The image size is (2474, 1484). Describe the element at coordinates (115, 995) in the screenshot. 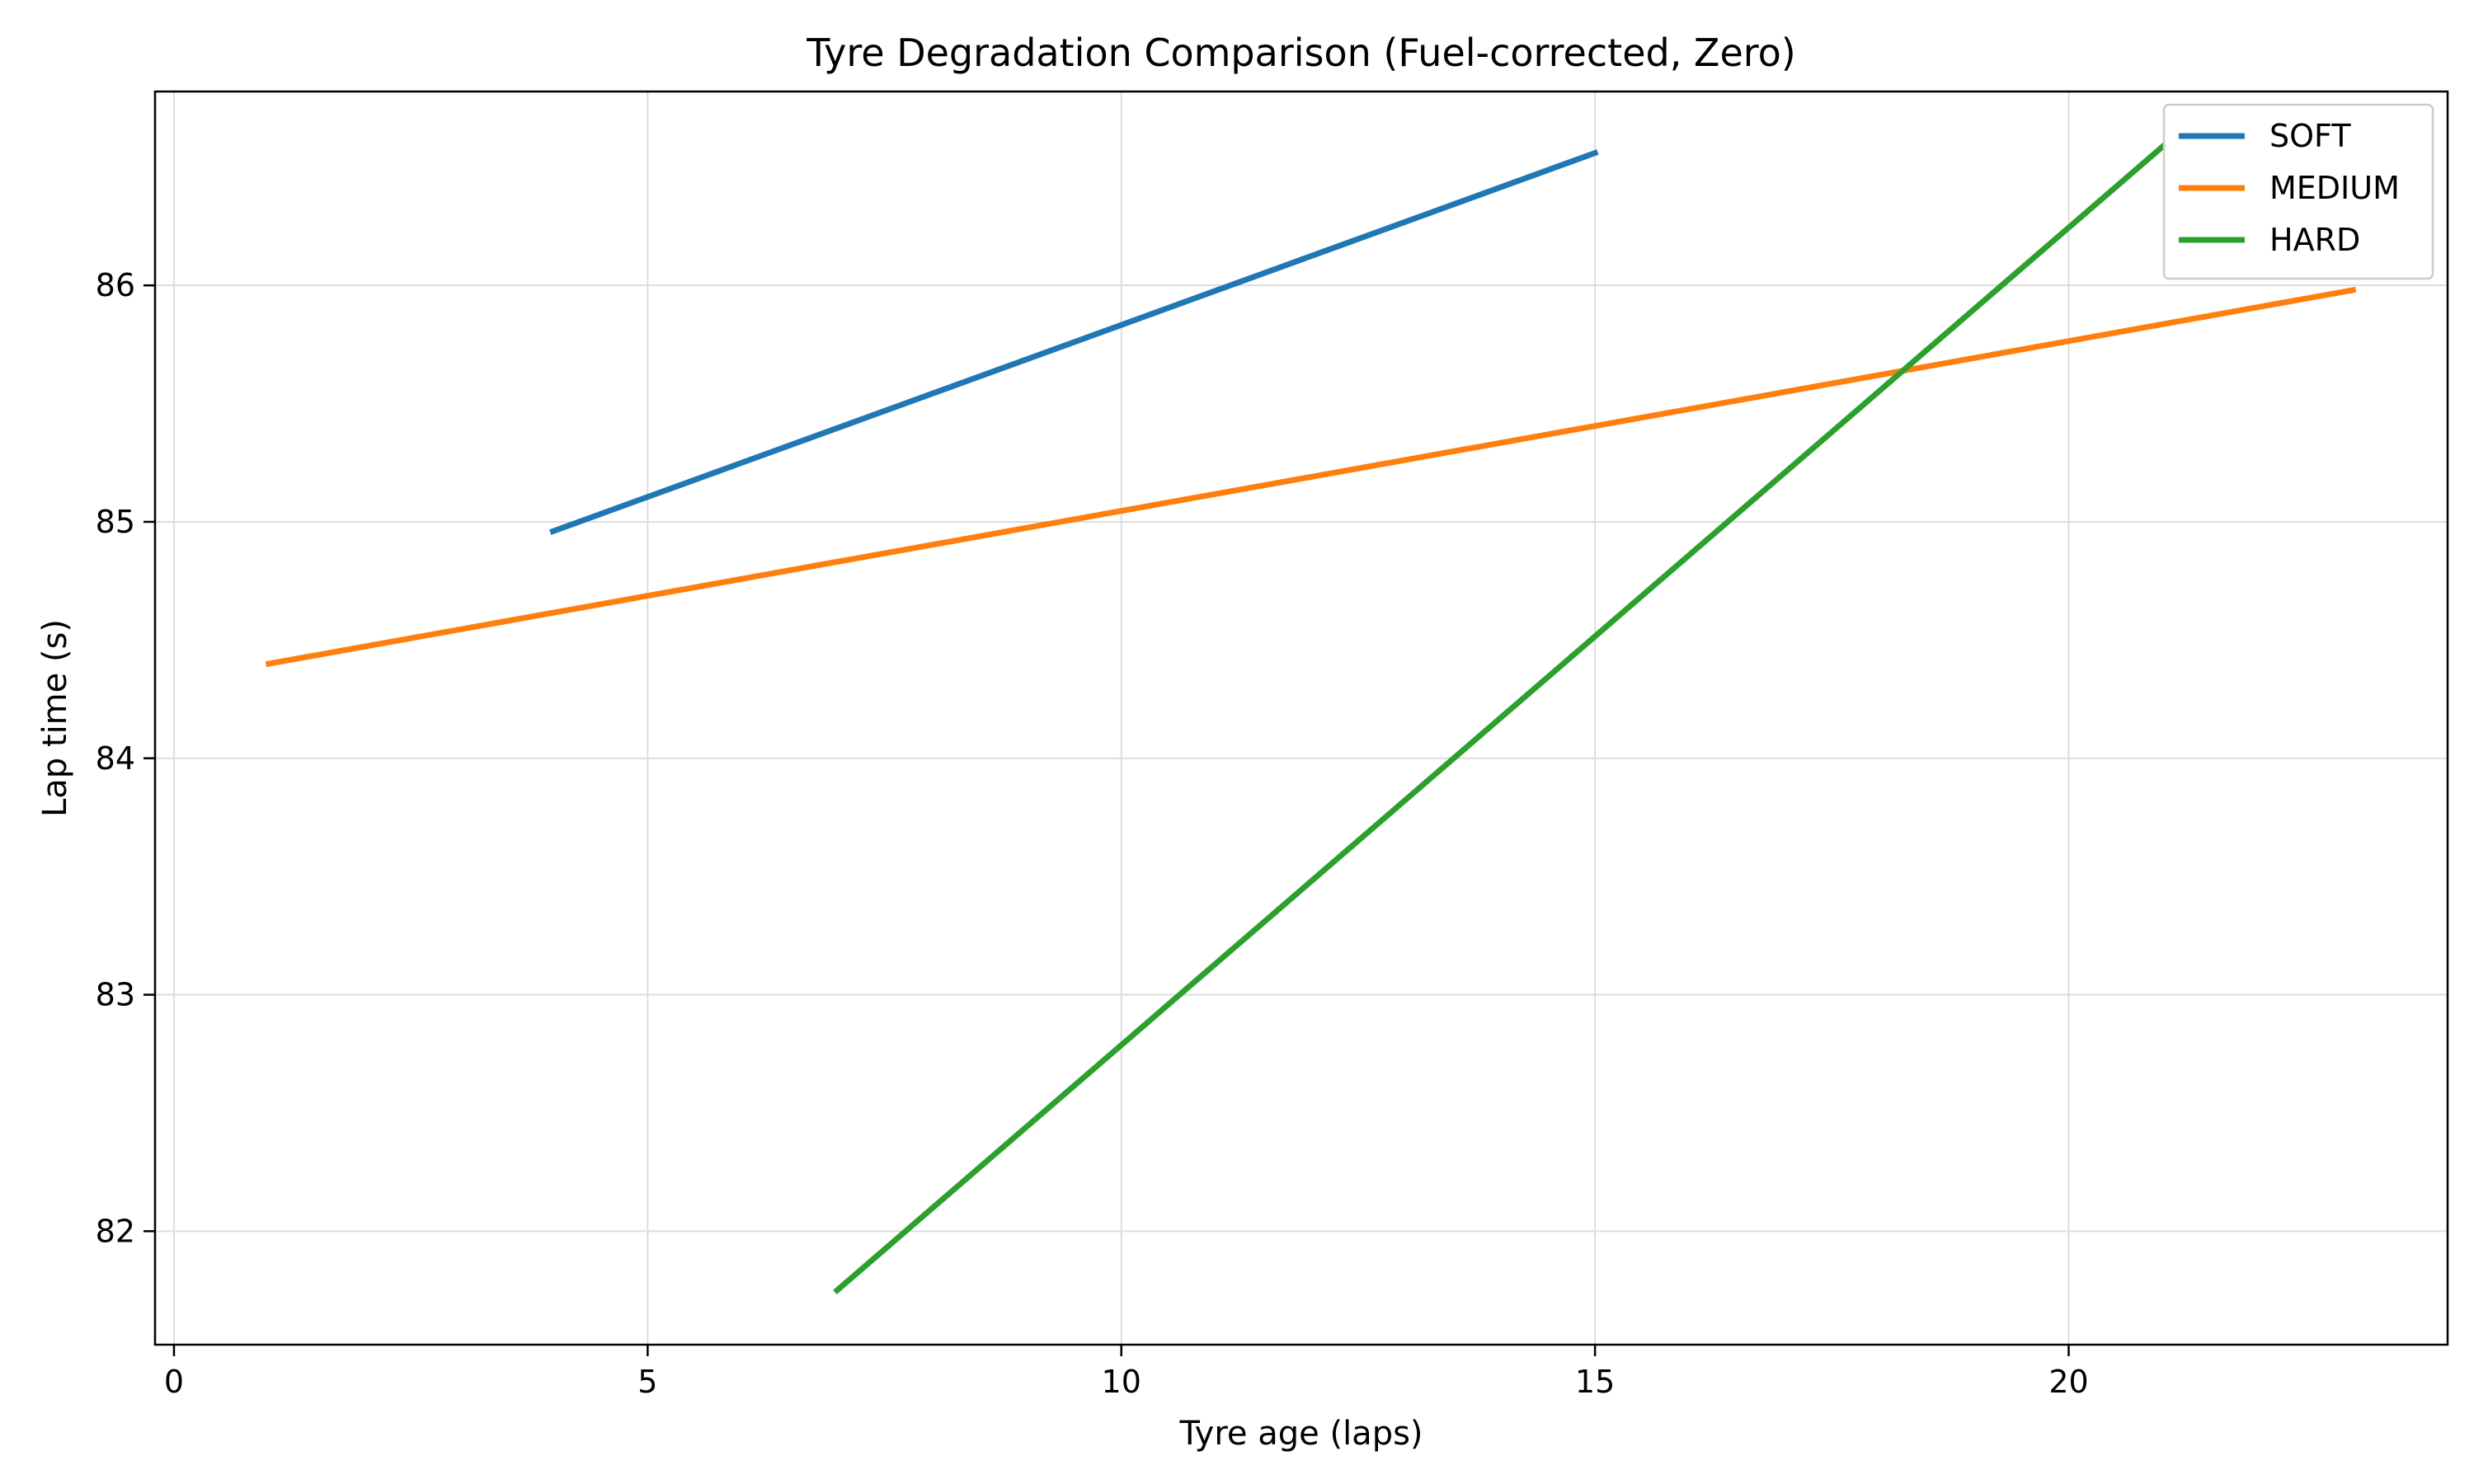

I see `y-tick-label: 83` at that location.